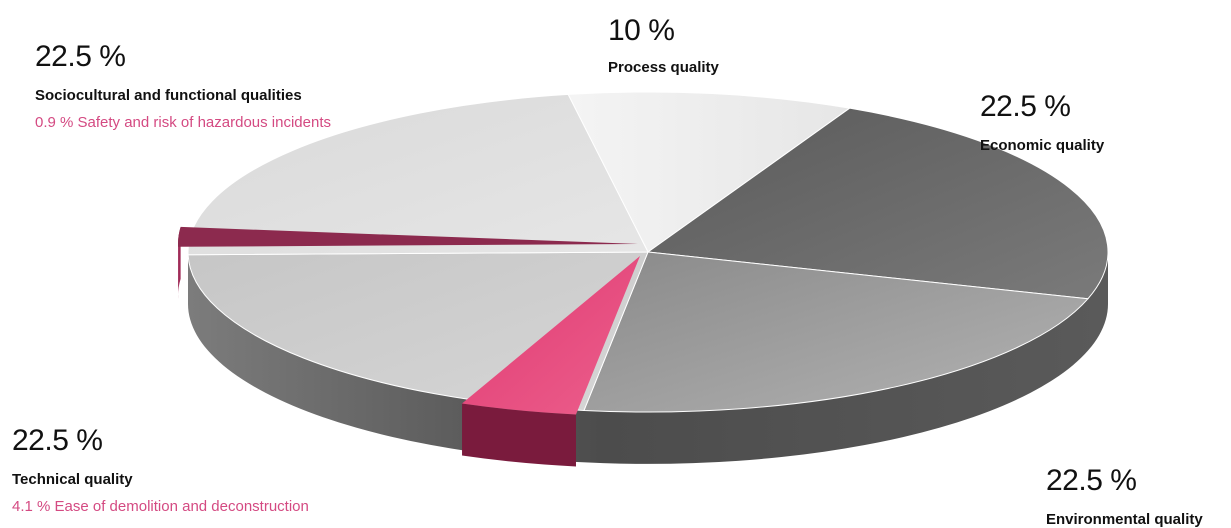  What do you see at coordinates (1042, 145) in the screenshot?
I see `economic-name: Economic quality` at bounding box center [1042, 145].